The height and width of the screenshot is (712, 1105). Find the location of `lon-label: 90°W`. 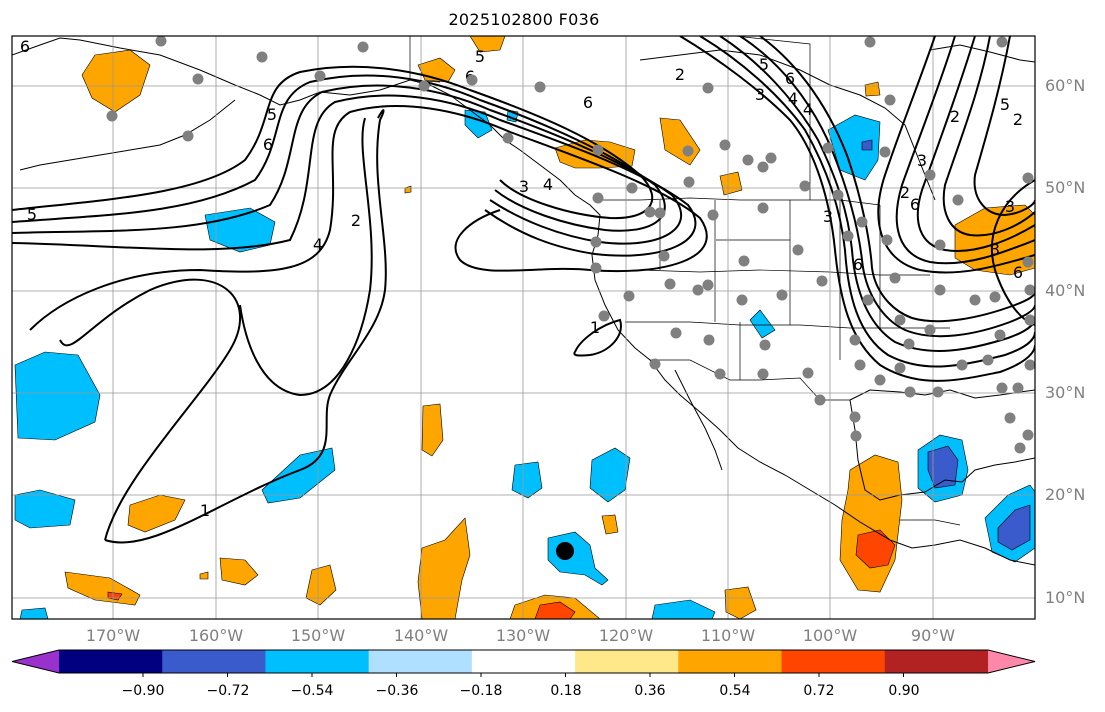

lon-label: 90°W is located at coordinates (933, 635).